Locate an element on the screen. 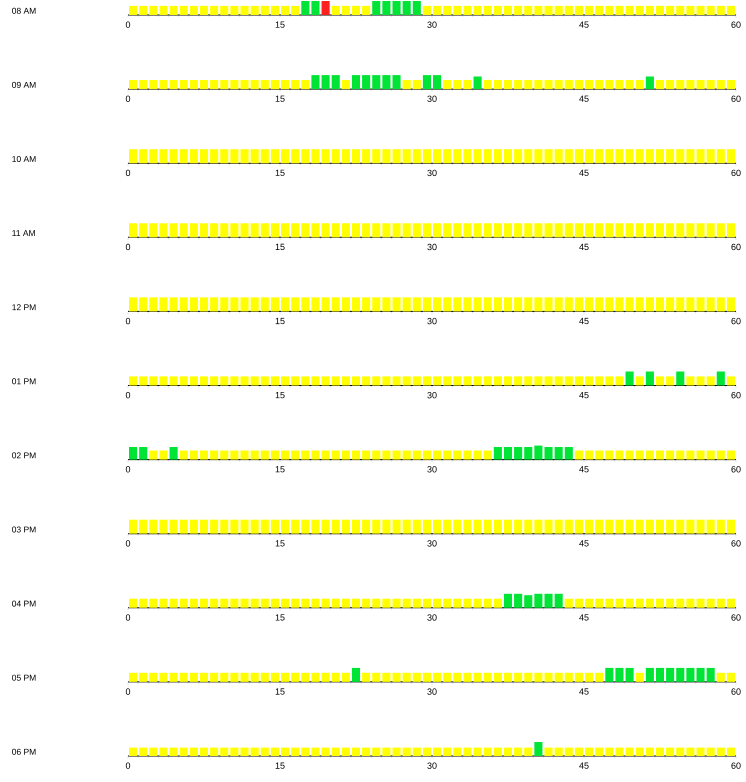 The height and width of the screenshot is (782, 746). y-axis-title: 01 PM is located at coordinates (24, 381).